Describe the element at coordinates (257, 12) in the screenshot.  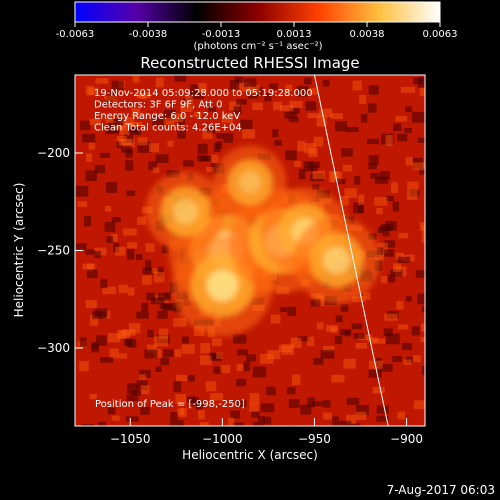
I see `colorbar` at that location.